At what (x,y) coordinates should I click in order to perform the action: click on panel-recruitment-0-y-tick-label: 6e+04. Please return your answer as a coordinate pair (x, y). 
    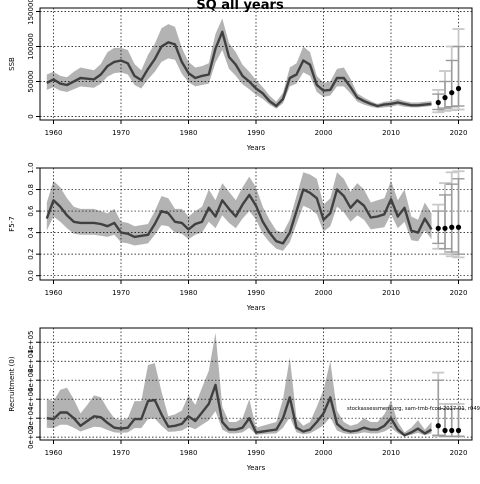
    Looking at the image, I should click on (31, 380).